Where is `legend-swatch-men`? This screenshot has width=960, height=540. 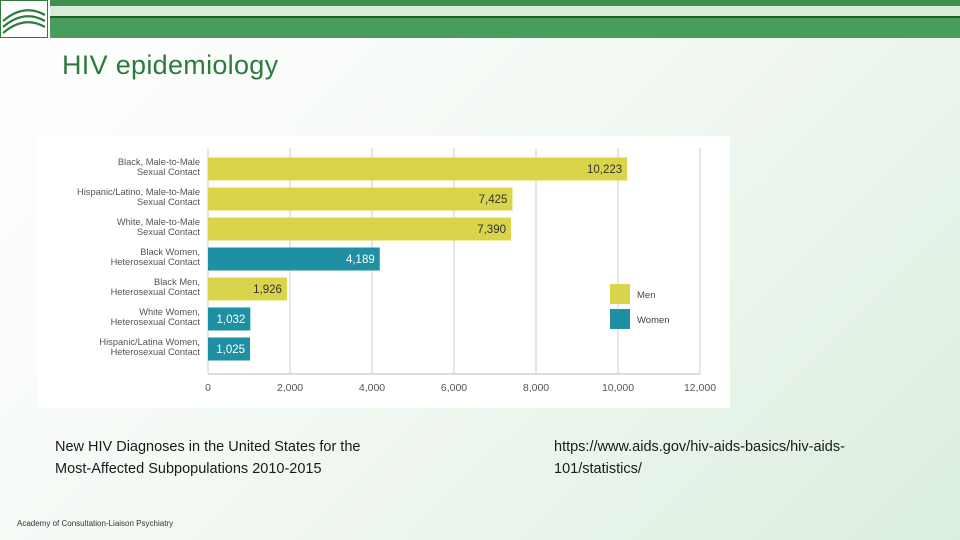 legend-swatch-men is located at coordinates (620, 294).